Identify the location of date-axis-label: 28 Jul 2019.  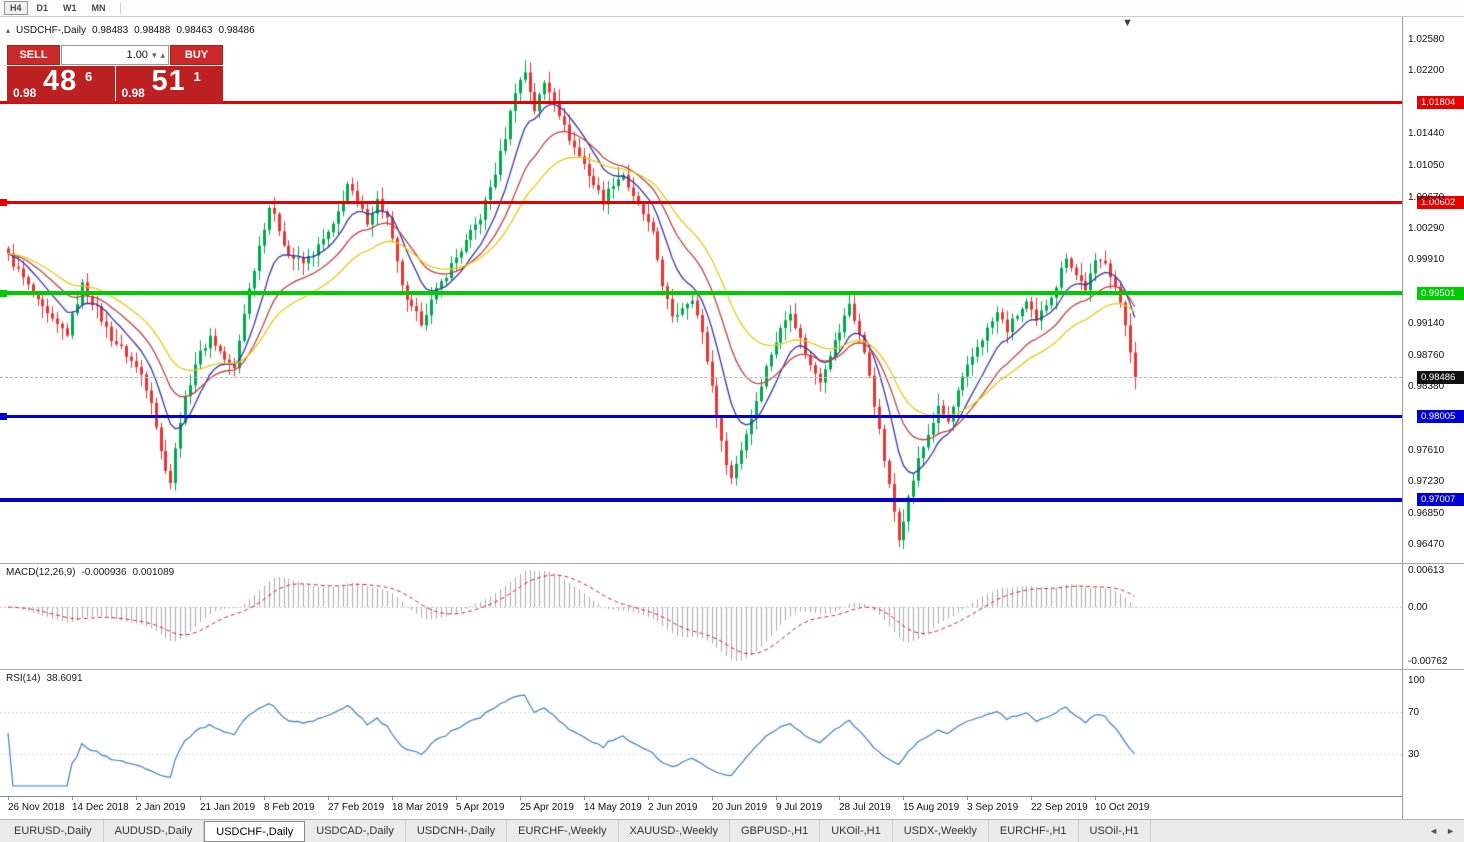
(865, 807).